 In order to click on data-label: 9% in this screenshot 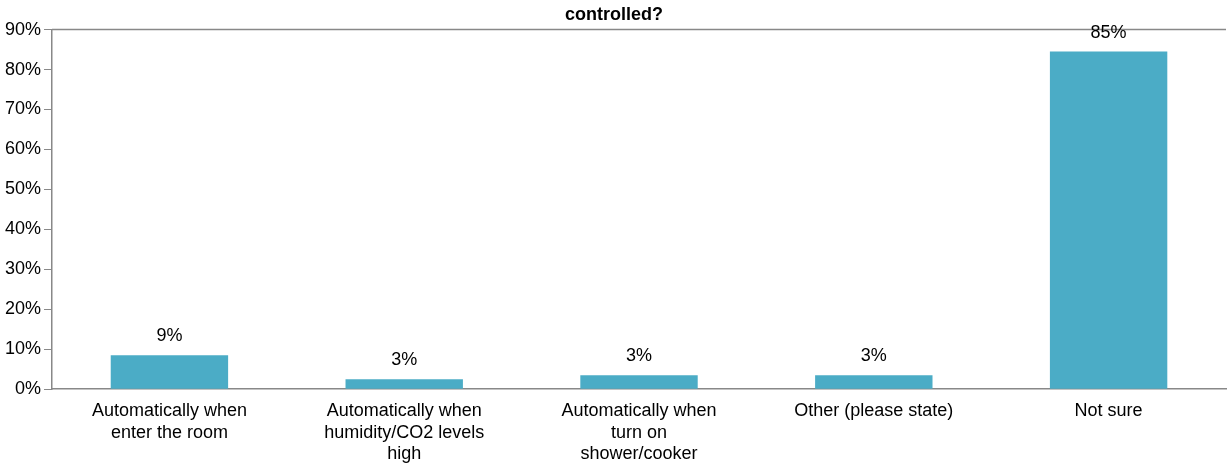, I will do `click(169, 335)`.